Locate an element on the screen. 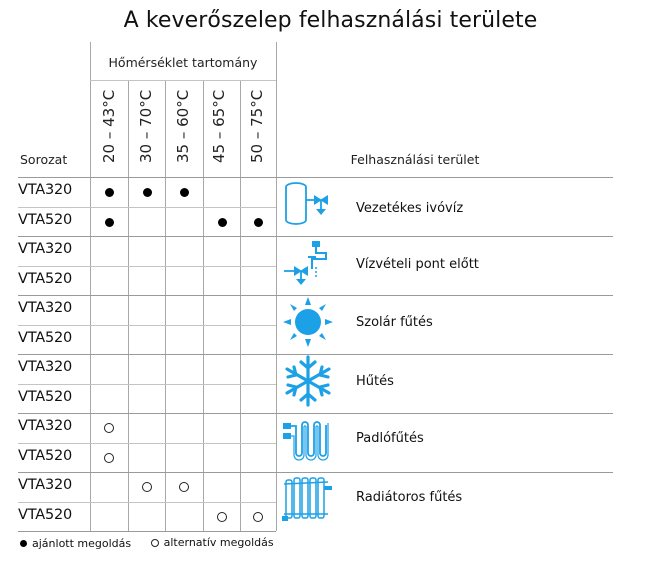 The image size is (661, 568). usage-label-tap: Vízvételi pont előtt is located at coordinates (417, 264).